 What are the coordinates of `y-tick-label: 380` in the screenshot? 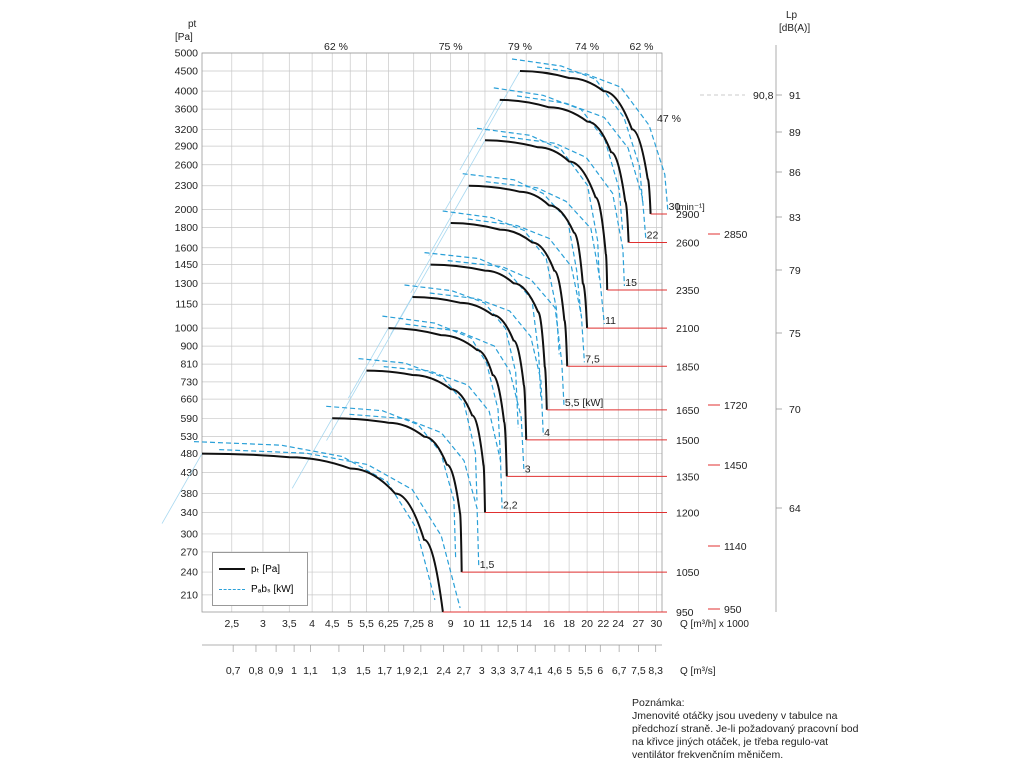 It's located at (189, 494).